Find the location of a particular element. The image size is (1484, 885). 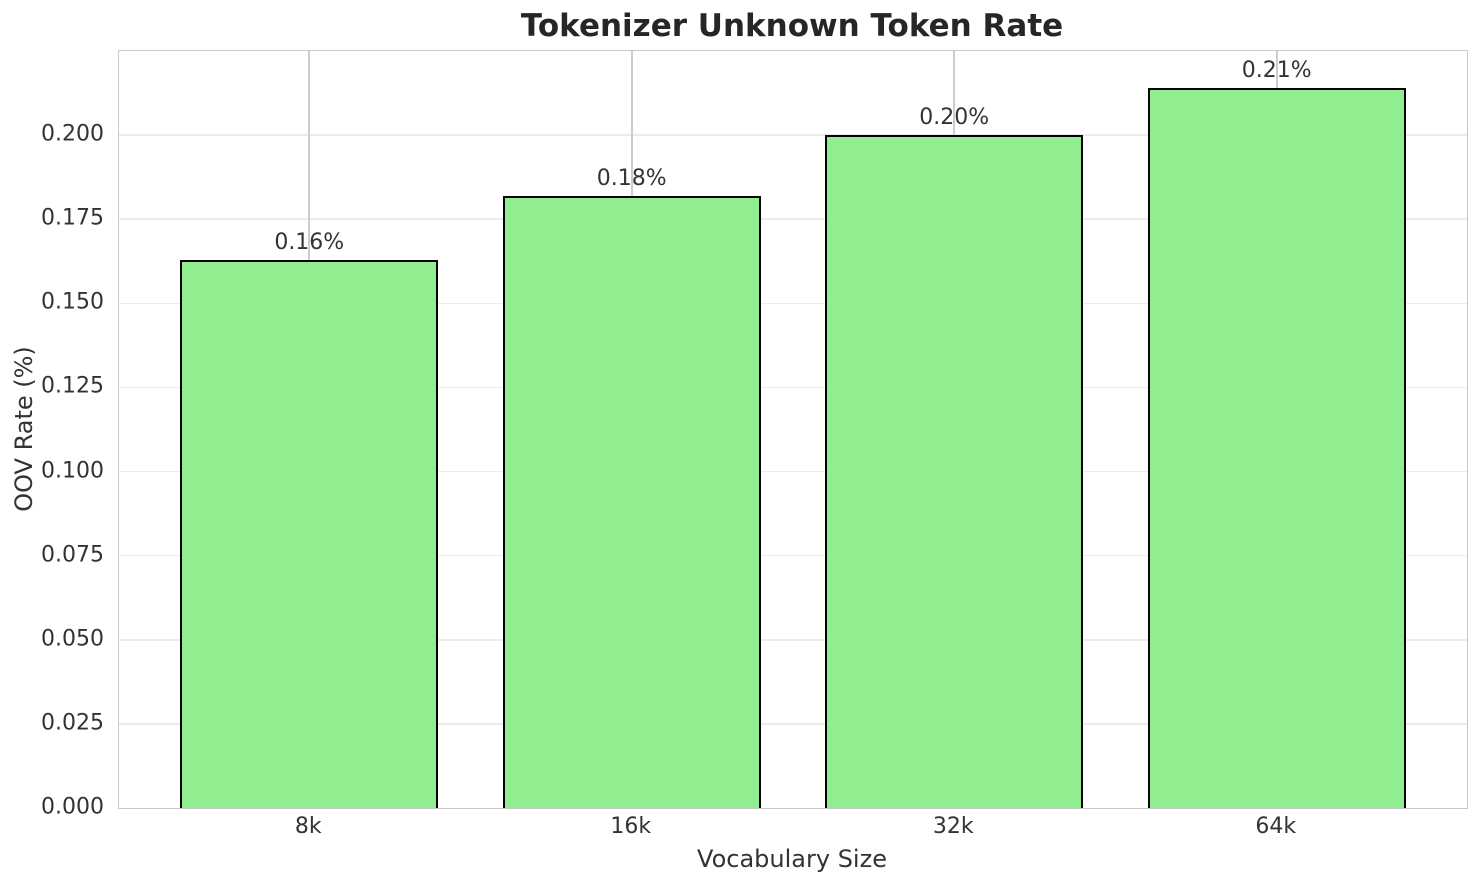

bar-value-label: 0.20% is located at coordinates (954, 118).